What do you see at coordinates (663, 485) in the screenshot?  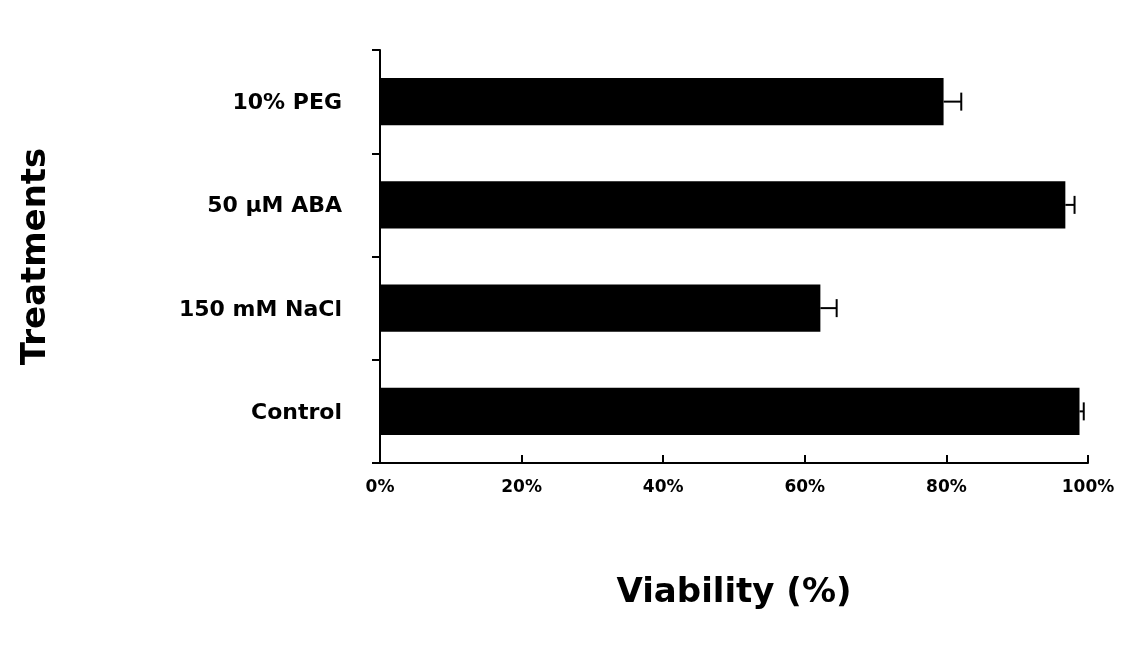 I see `x-tick-label: 40%` at bounding box center [663, 485].